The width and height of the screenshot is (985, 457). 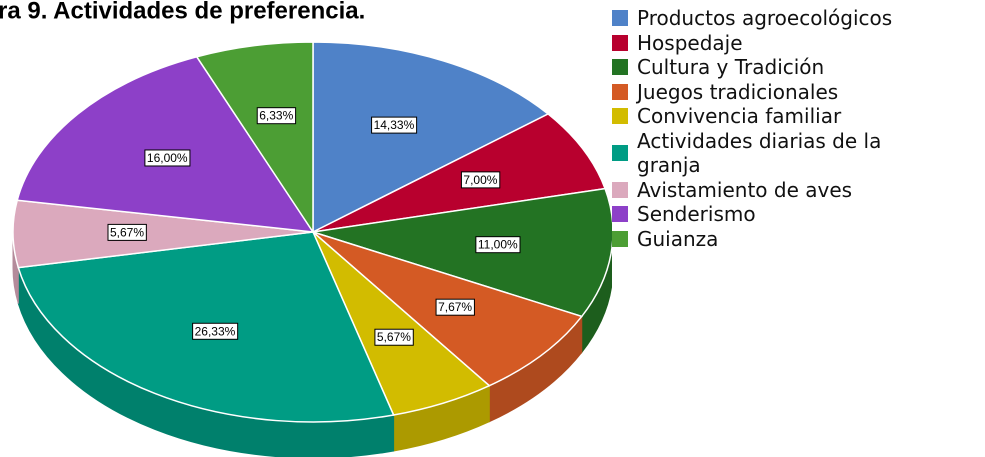 I want to click on legend-item: Avistamiento de aves, so click(x=797, y=190).